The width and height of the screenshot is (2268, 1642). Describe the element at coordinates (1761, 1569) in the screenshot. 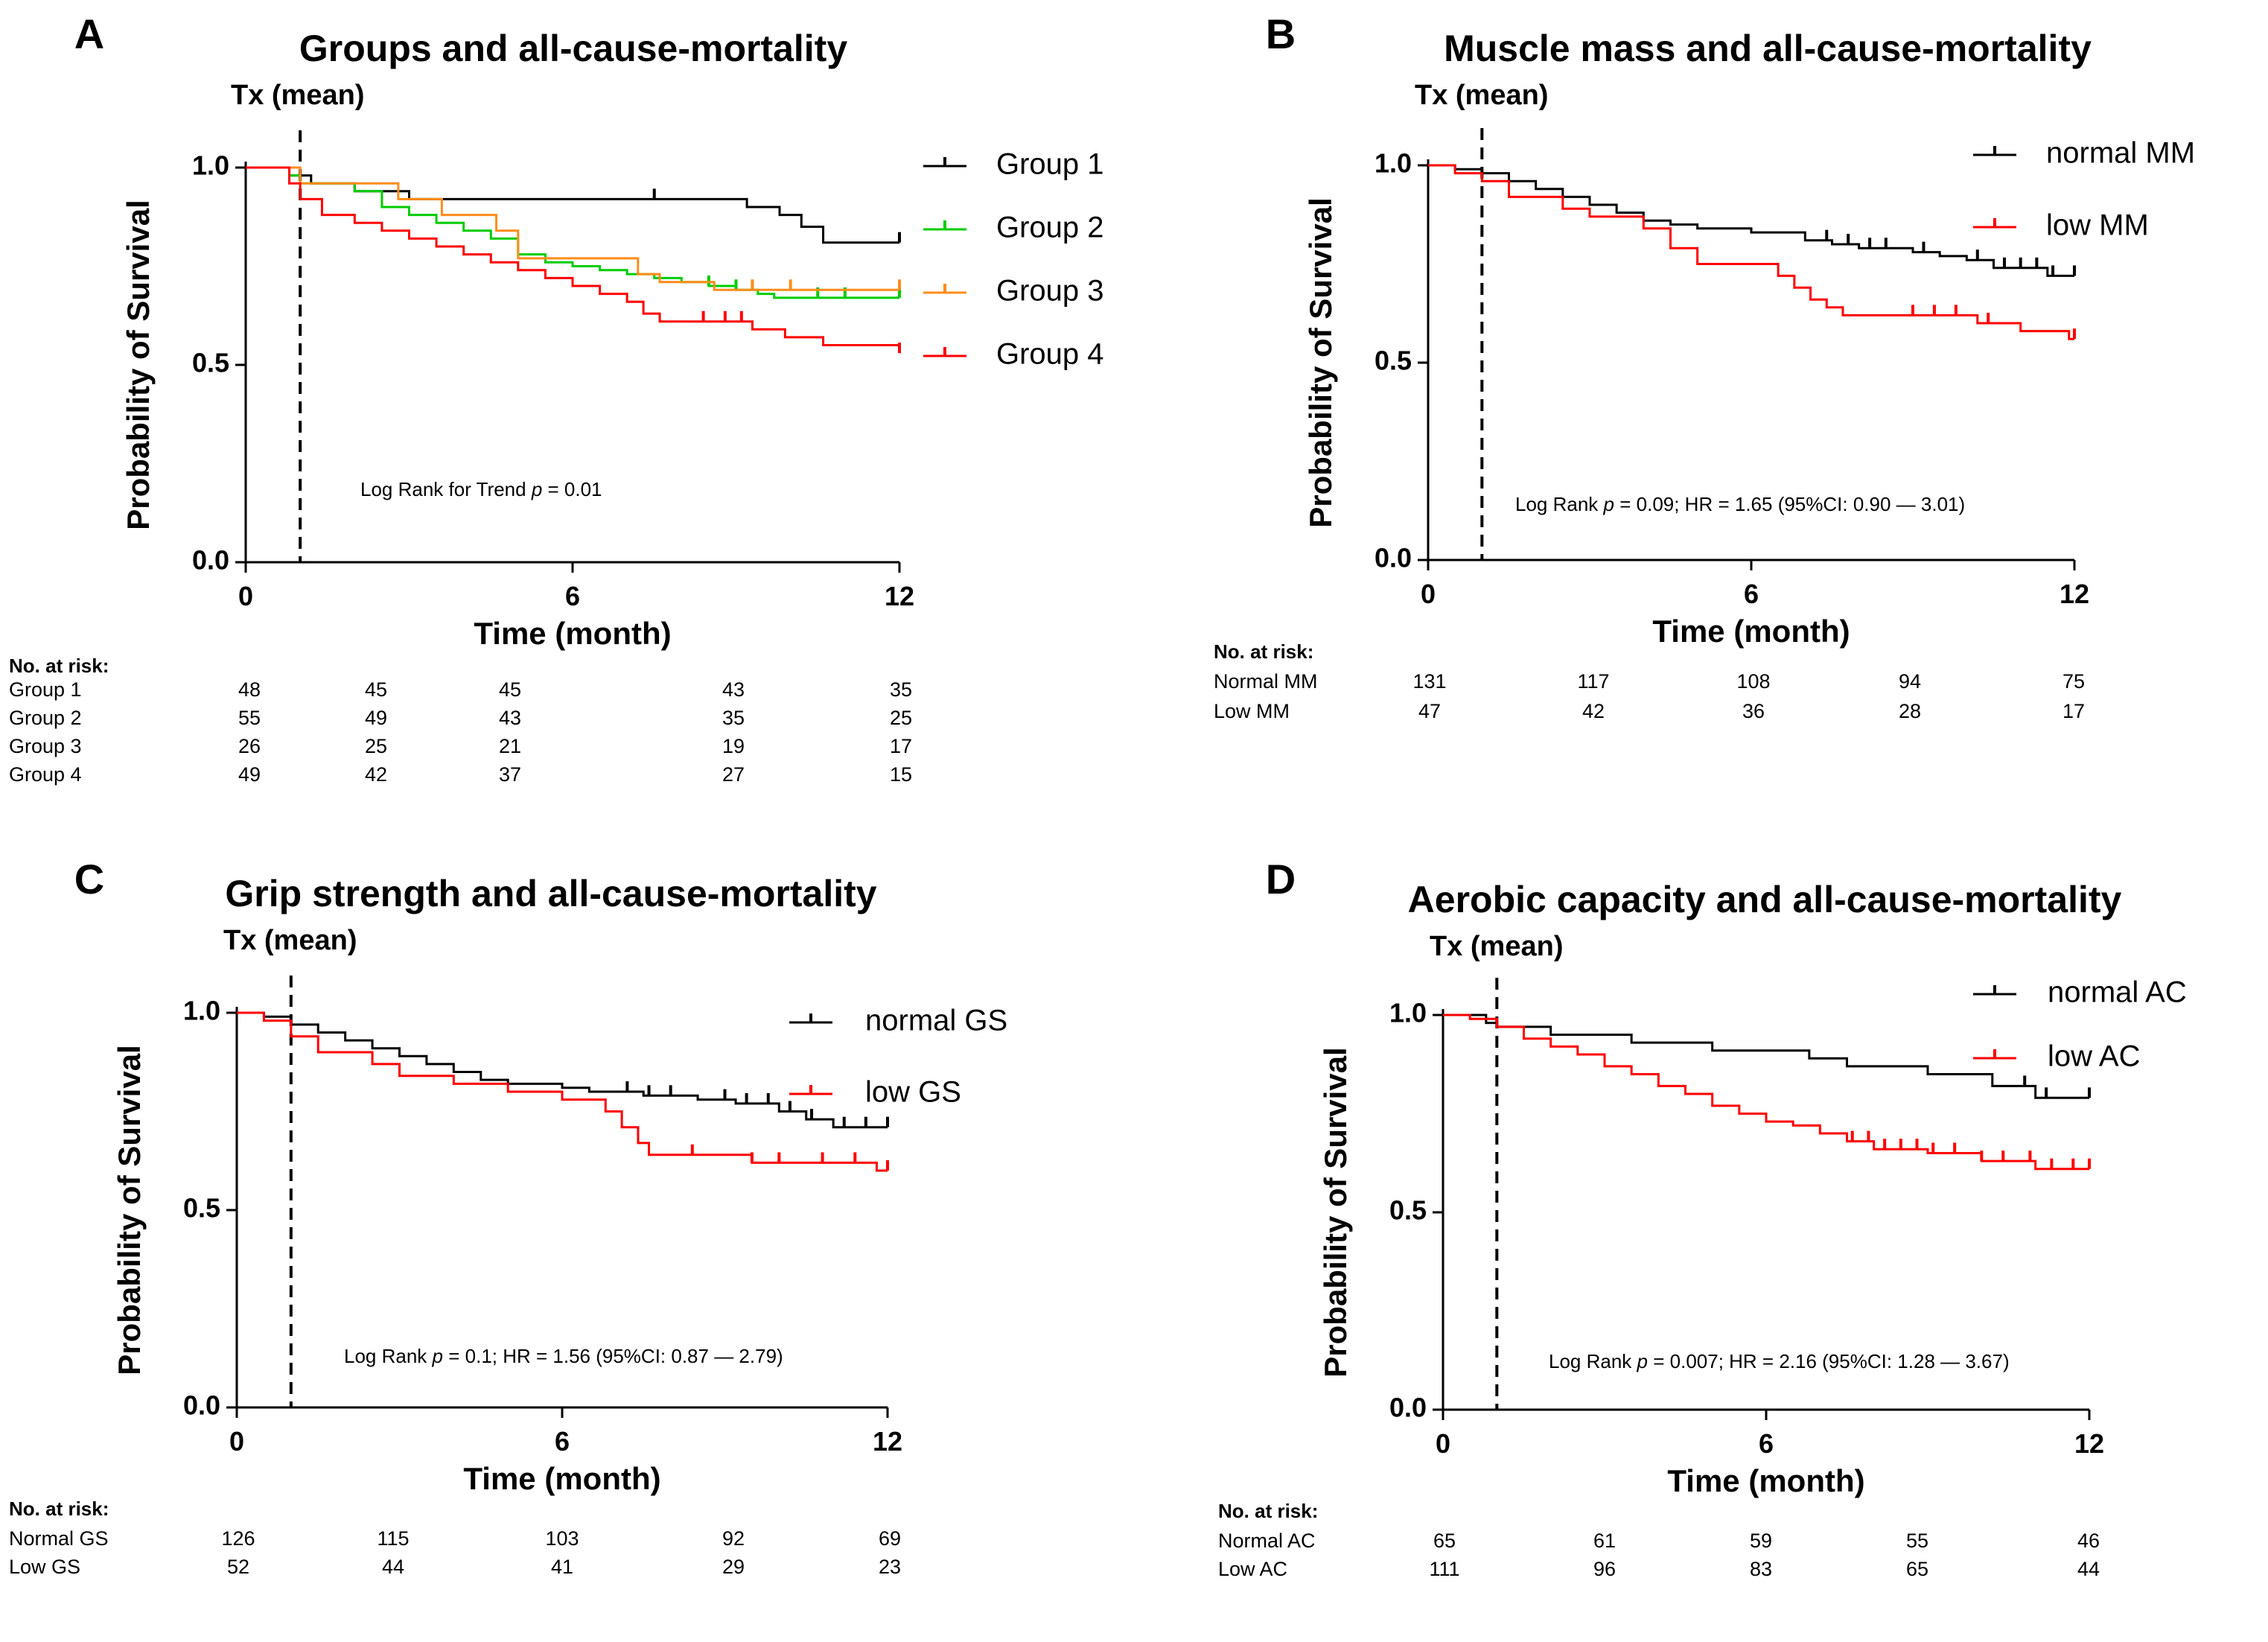

I see `risk-cell: 83` at that location.